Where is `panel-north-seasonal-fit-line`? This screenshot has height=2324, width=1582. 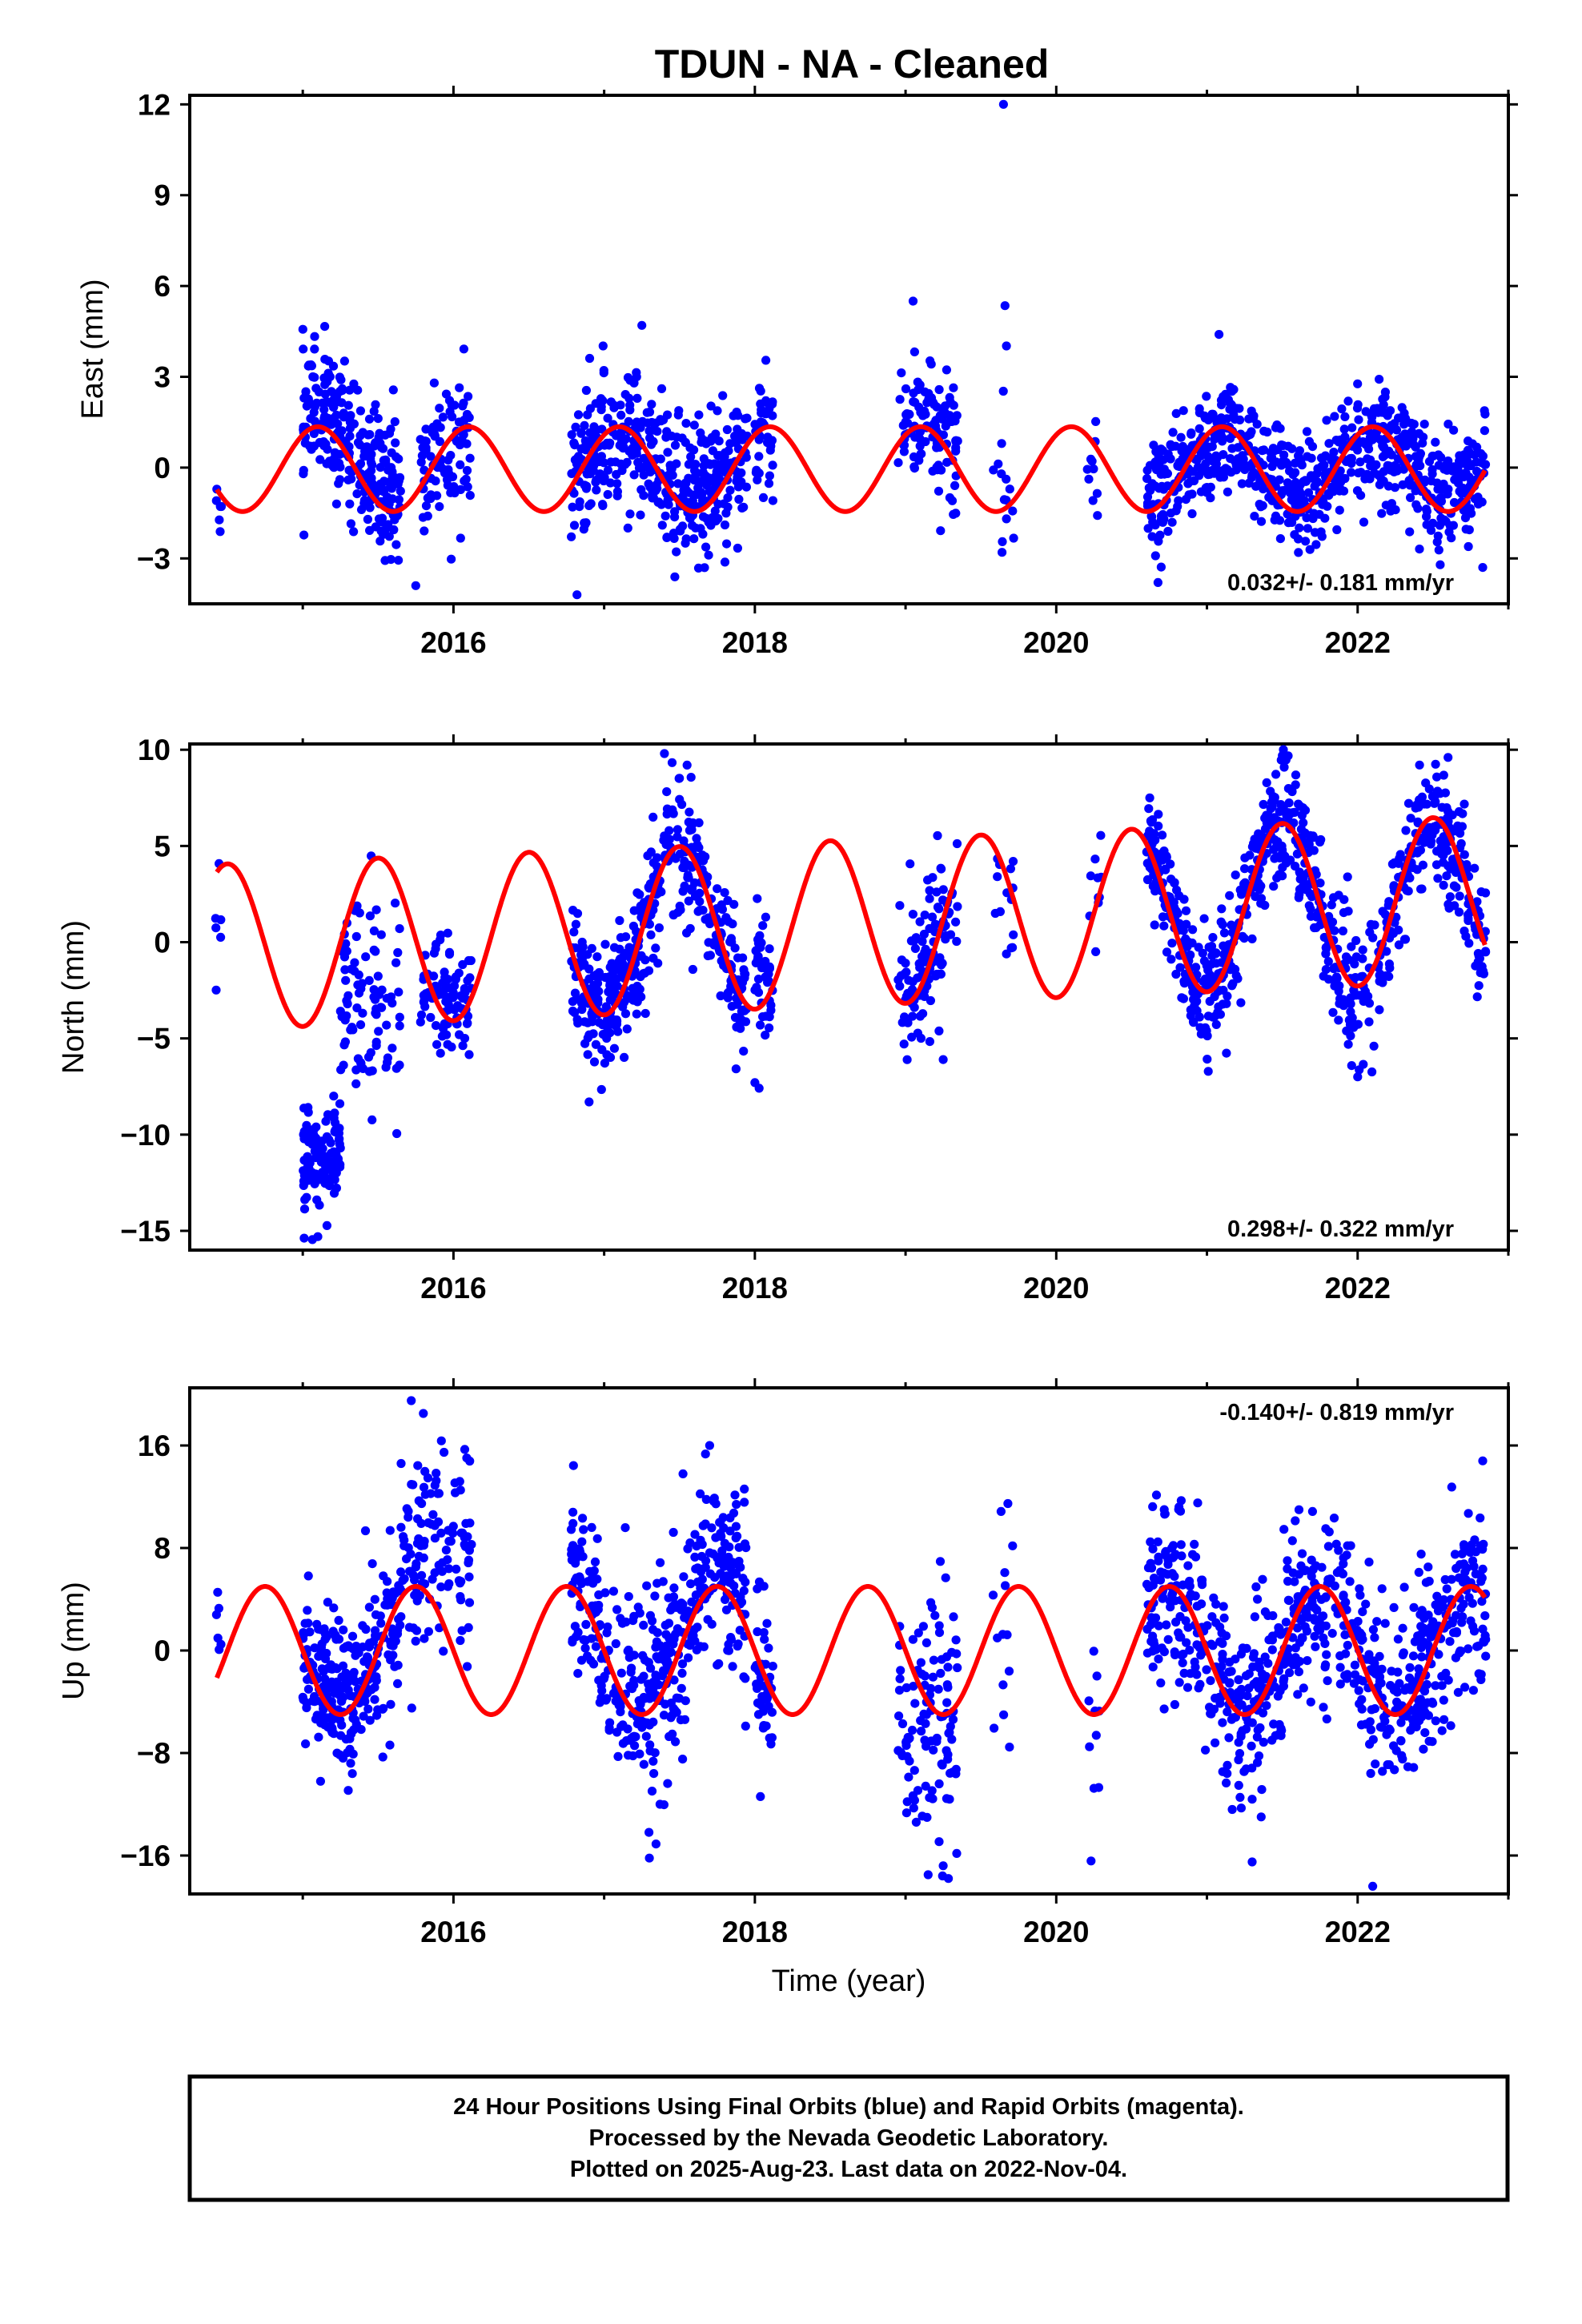
panel-north-seasonal-fit-line is located at coordinates (851, 921).